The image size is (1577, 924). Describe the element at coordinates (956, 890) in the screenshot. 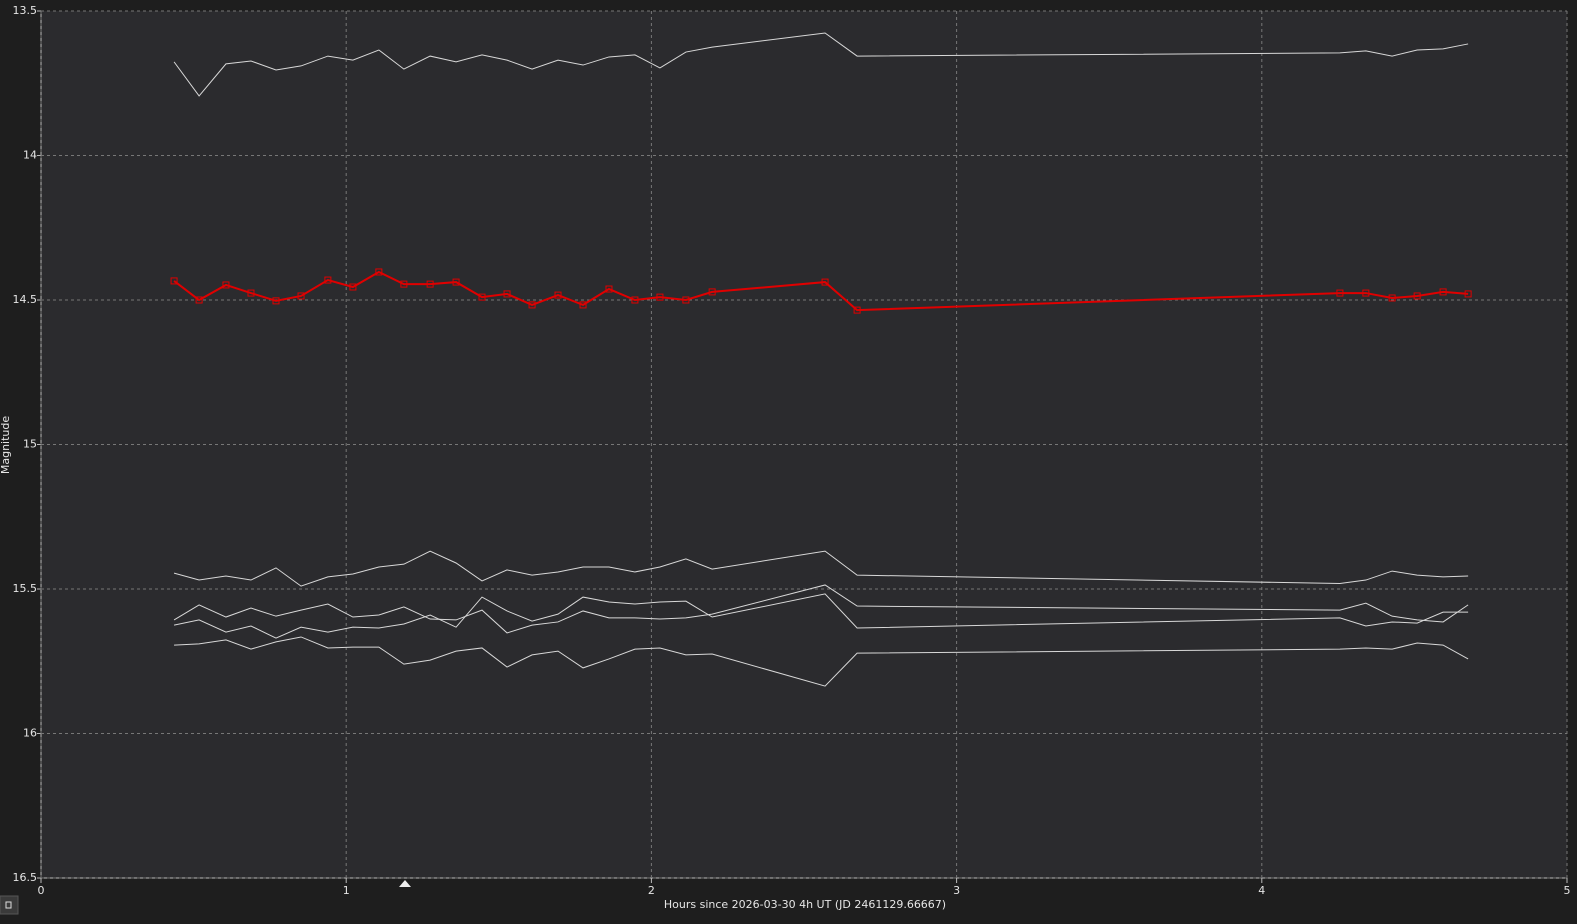

I see `x-tick-label: 3` at that location.